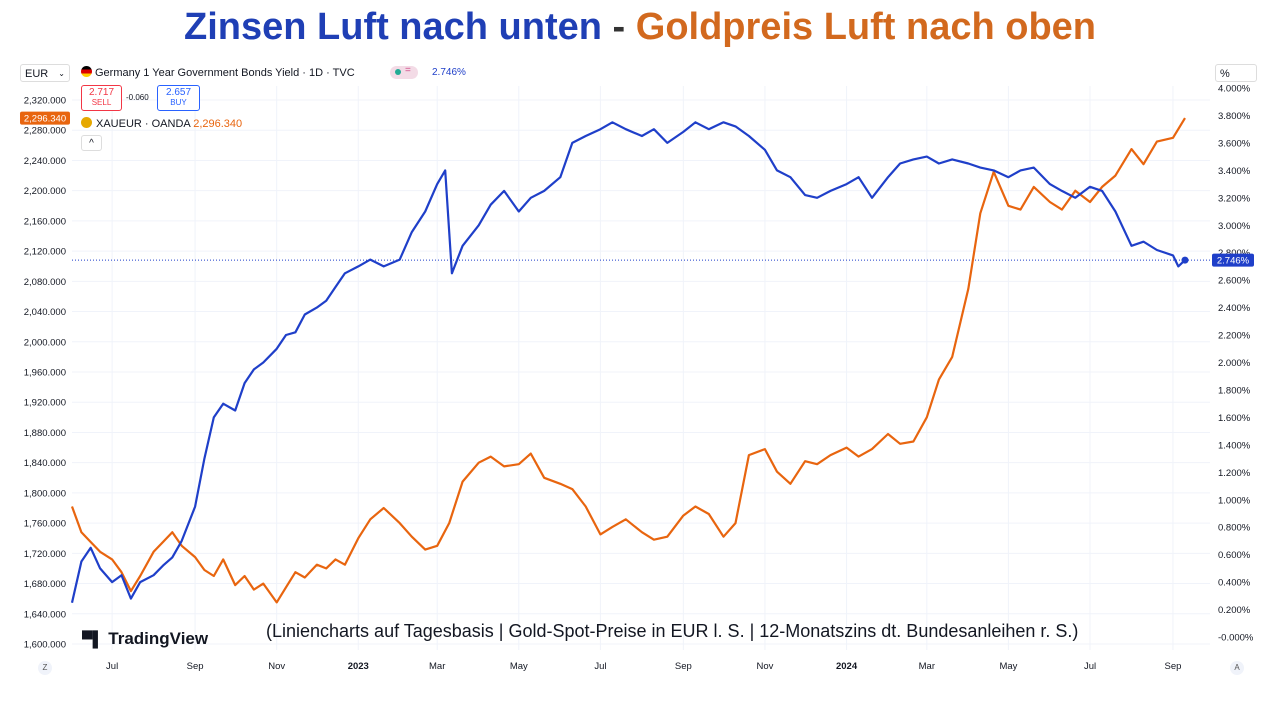  I want to click on left-tick-label: 2,160.000, so click(45, 221).